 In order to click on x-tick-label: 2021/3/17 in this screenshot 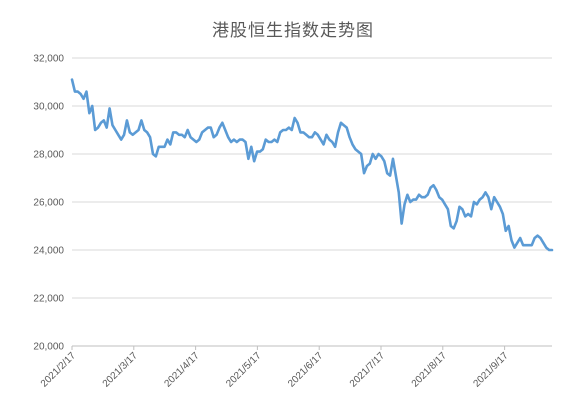, I will do `click(121, 370)`.